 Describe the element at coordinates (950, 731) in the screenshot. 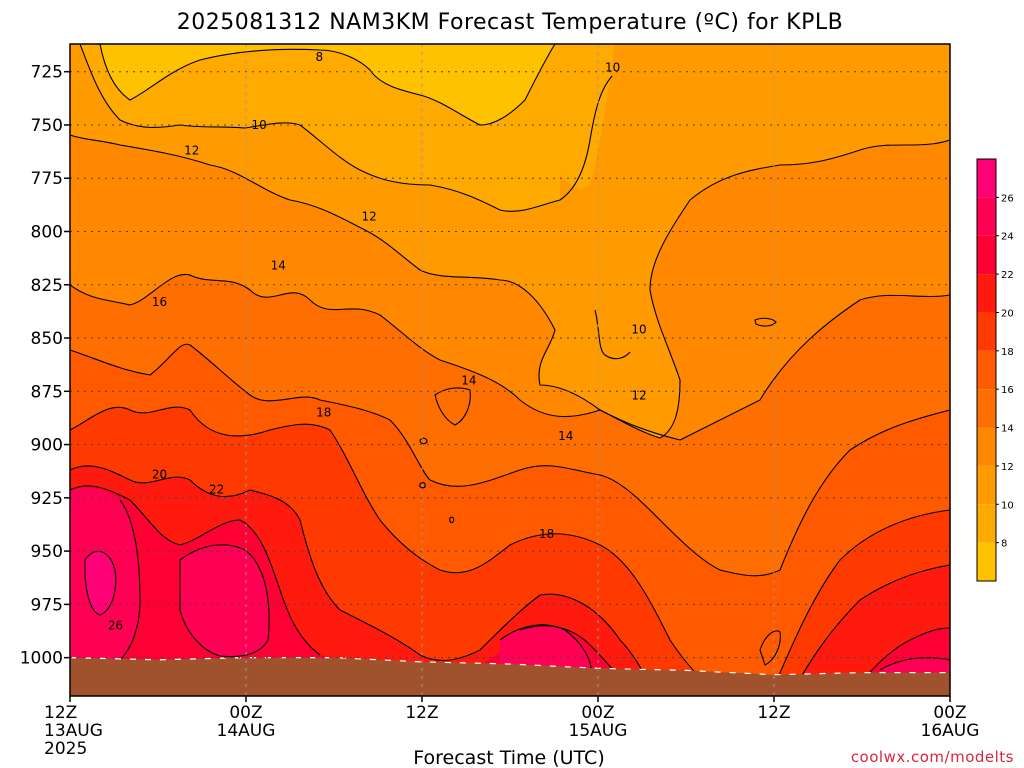

I see `x-tick-label: 16AUG` at that location.